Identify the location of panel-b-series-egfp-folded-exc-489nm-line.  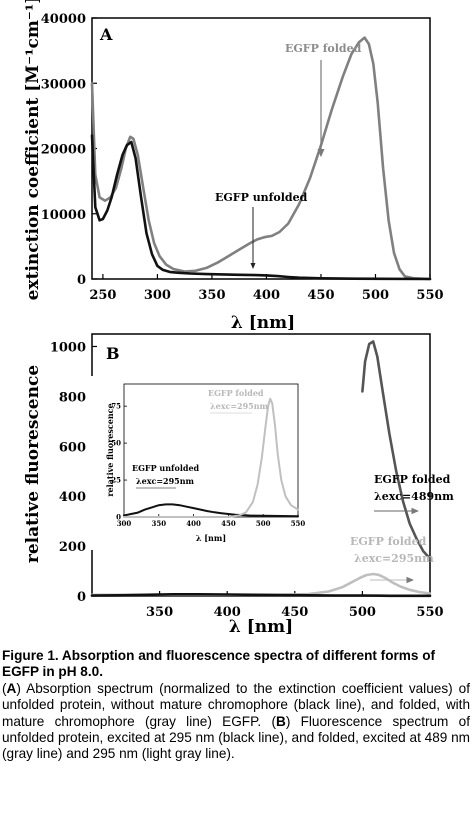
(396, 450).